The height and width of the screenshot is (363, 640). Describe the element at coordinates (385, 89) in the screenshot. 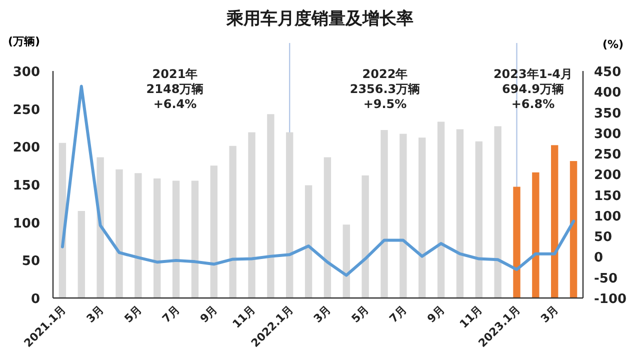

I see `annotation: 2022年 2356.3万辆 +9.5%` at that location.